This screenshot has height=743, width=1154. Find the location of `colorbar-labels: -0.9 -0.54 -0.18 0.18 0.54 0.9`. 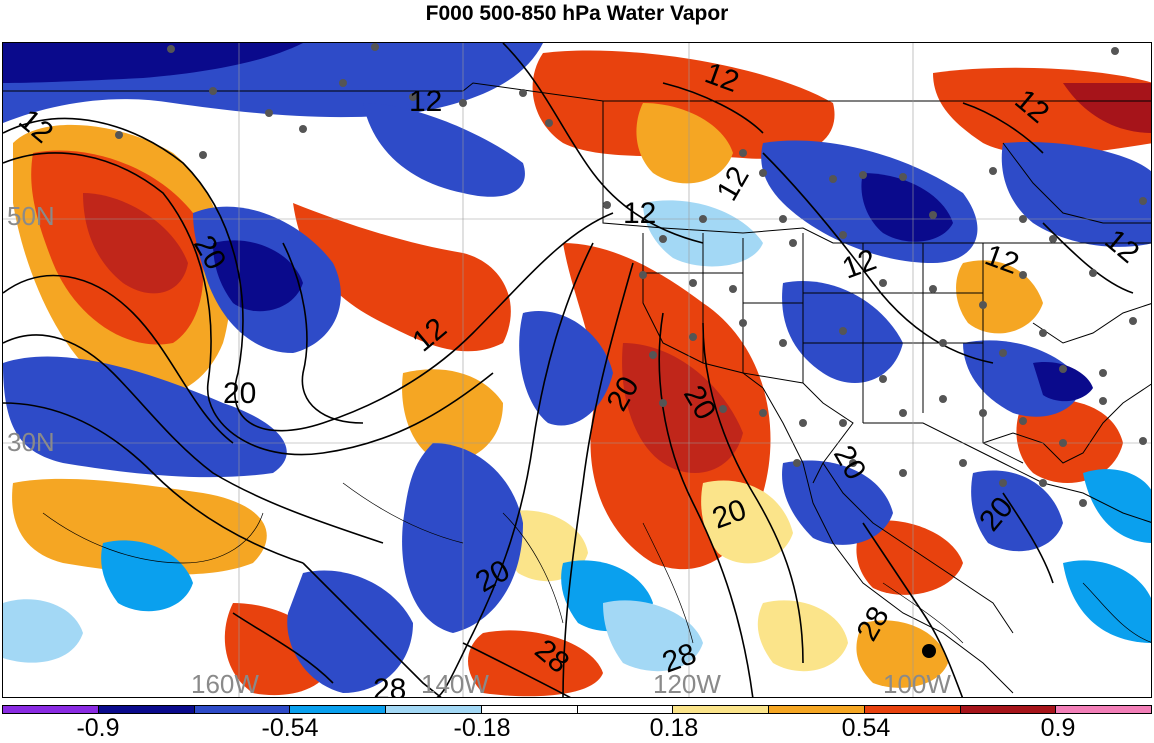

colorbar-labels: -0.9 -0.54 -0.18 0.18 0.54 0.9 is located at coordinates (577, 728).